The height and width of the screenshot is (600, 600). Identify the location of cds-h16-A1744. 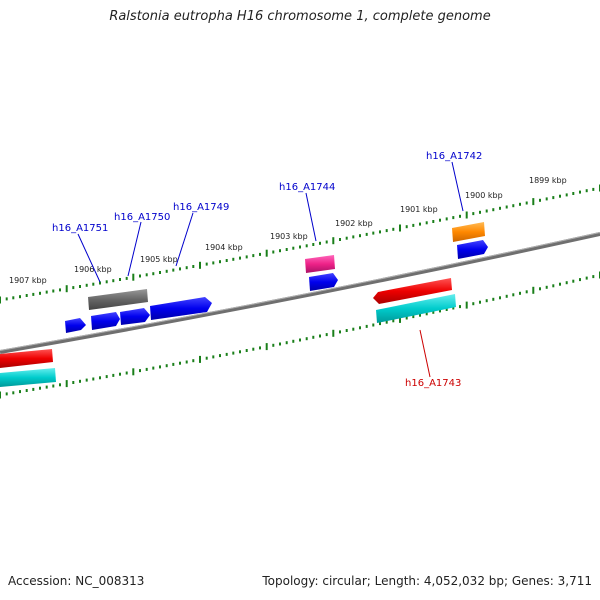
(320, 264).